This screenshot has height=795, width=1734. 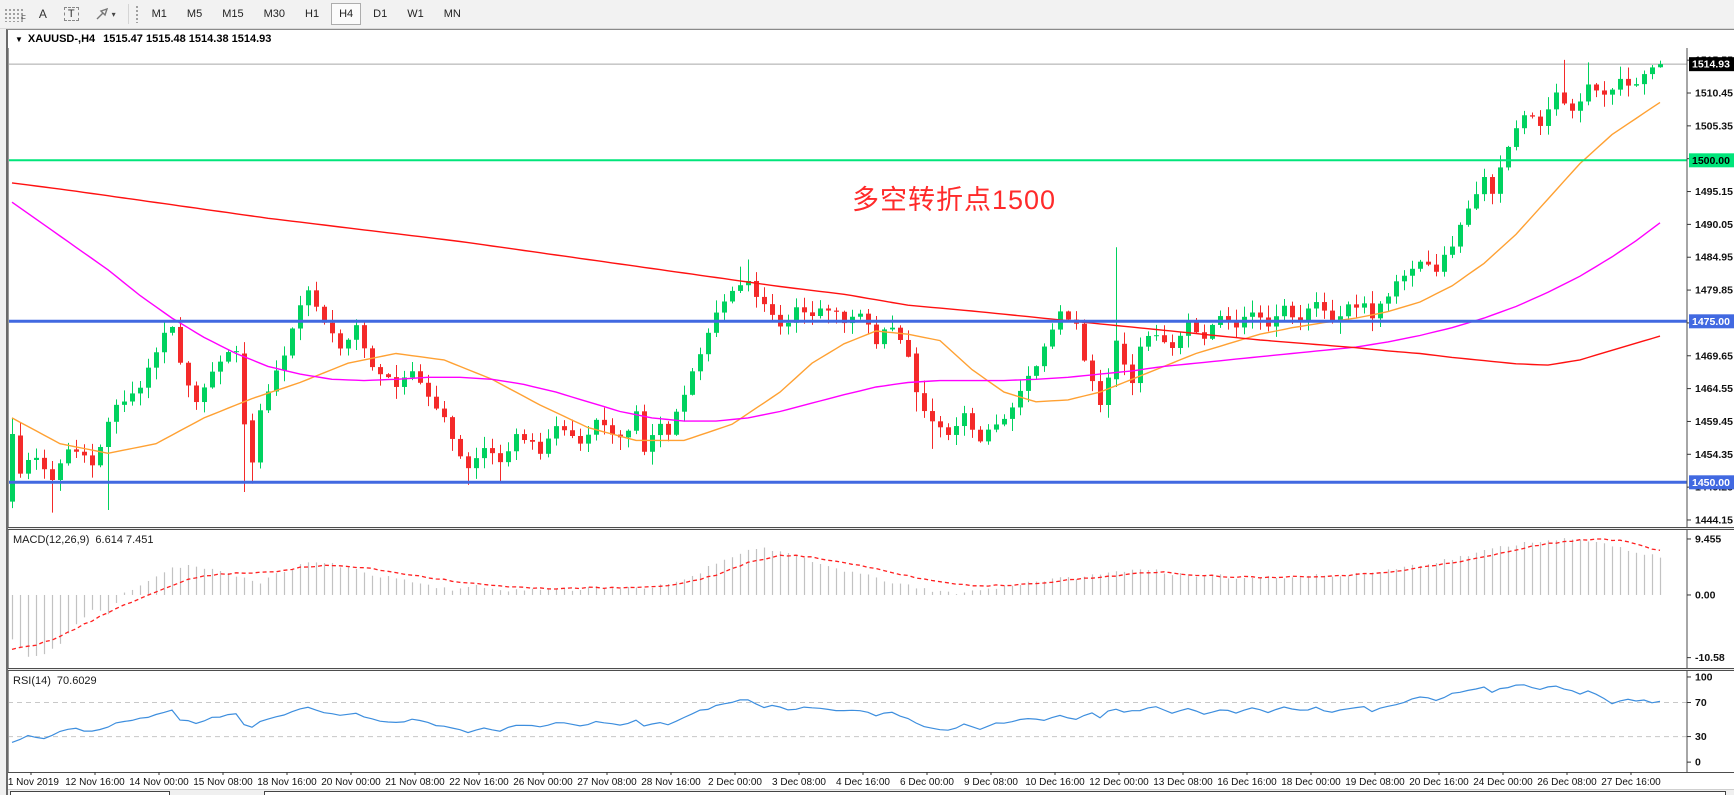 I want to click on toolbar-drag-handle, so click(x=13, y=14).